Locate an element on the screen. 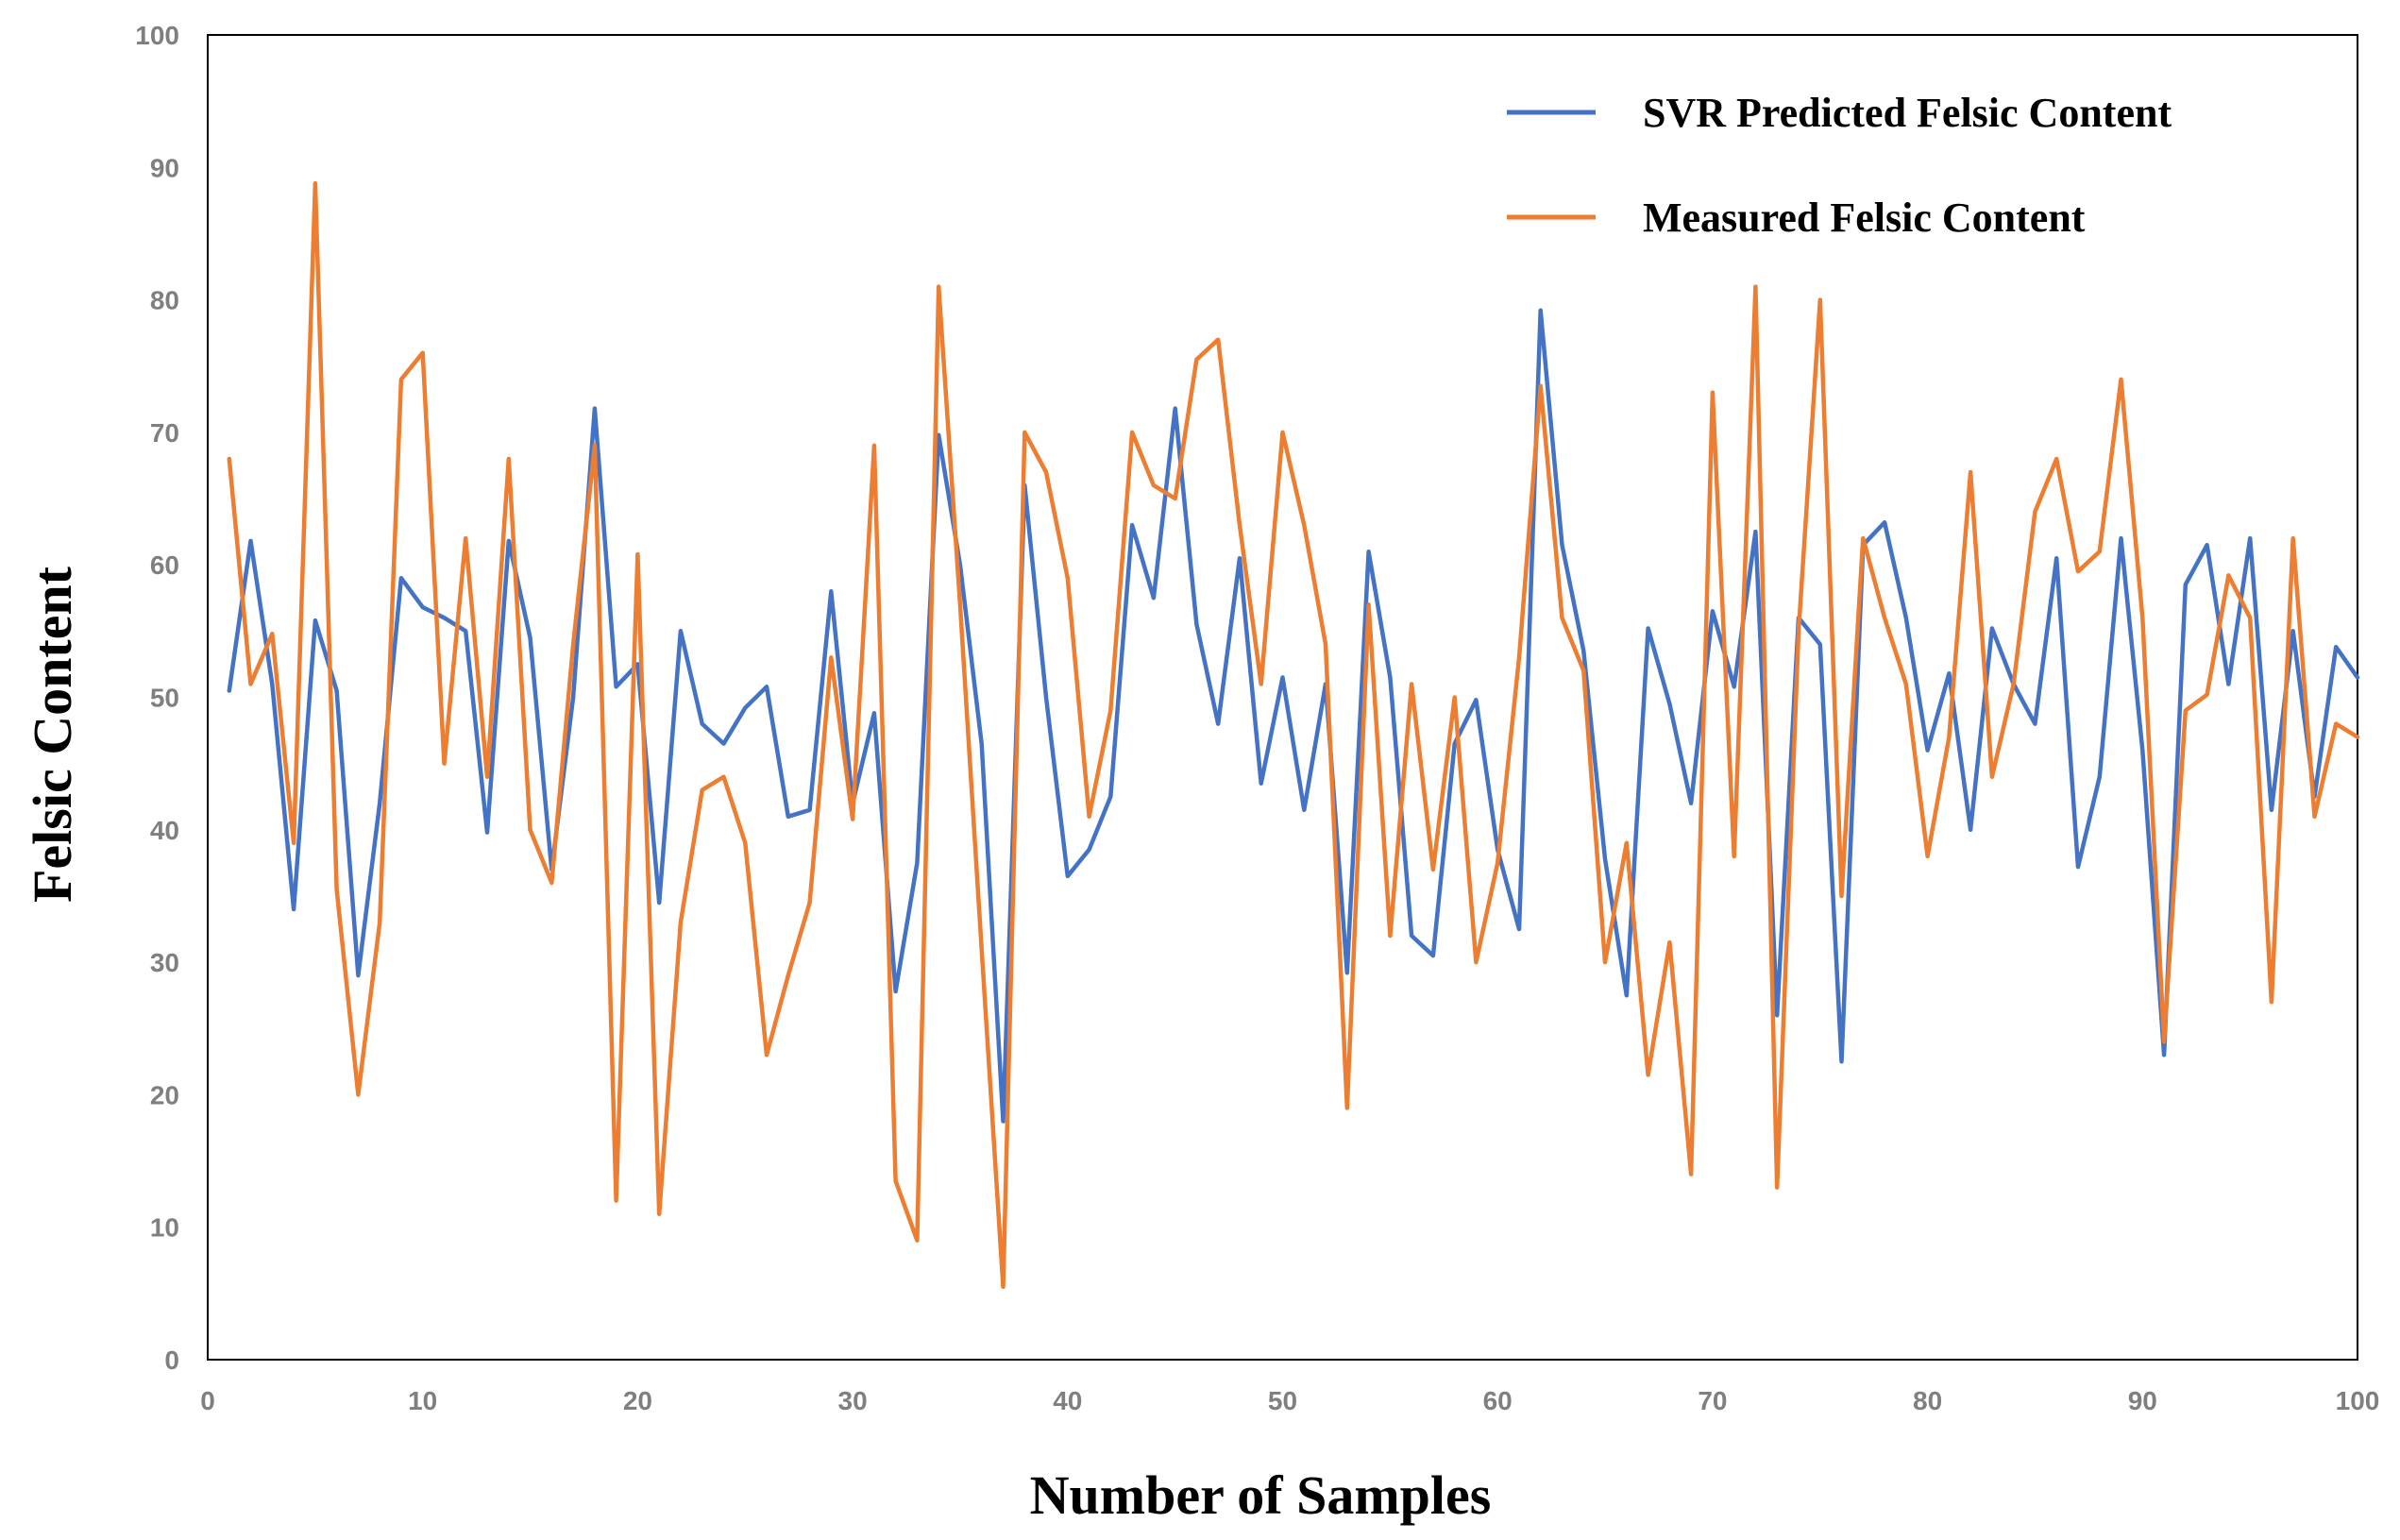 The image size is (2400, 1540). y-axis-ticks: 0 10 20 30 40 50 60 70 80 90 100 is located at coordinates (157, 698).